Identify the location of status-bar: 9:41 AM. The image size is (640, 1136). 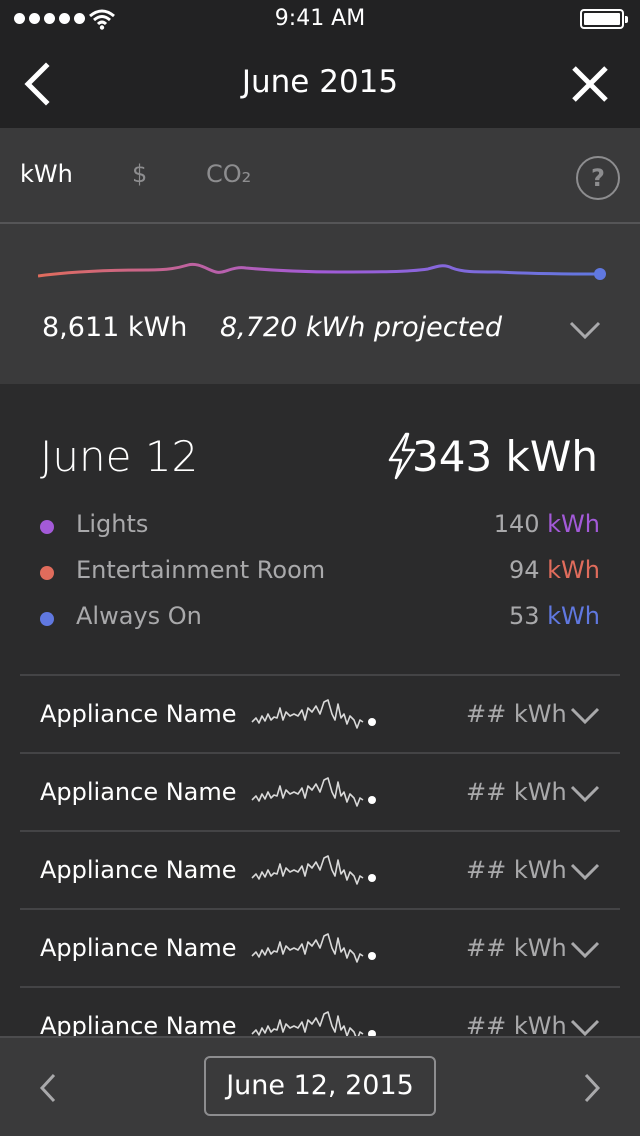
(320, 20).